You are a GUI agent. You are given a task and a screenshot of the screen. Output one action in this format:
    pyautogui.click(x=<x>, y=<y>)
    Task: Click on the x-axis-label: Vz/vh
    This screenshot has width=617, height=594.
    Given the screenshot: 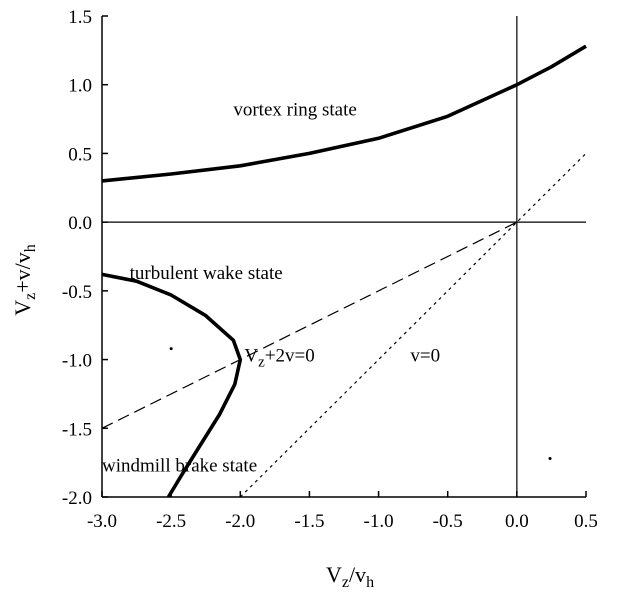 What is the action you would take?
    pyautogui.click(x=350, y=576)
    